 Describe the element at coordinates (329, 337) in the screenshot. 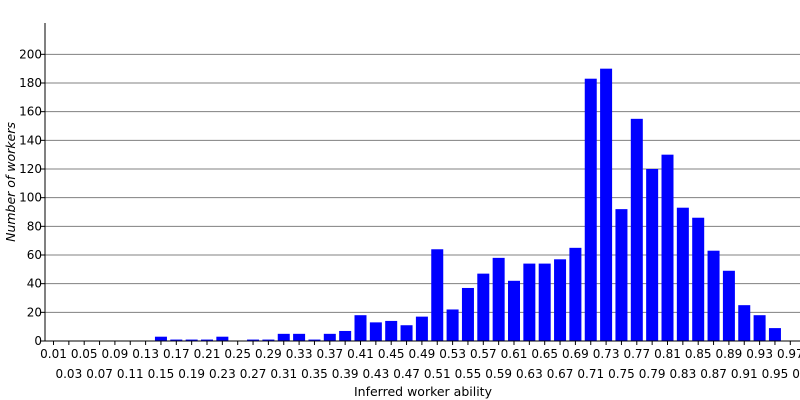

I see `bar-0.37` at that location.